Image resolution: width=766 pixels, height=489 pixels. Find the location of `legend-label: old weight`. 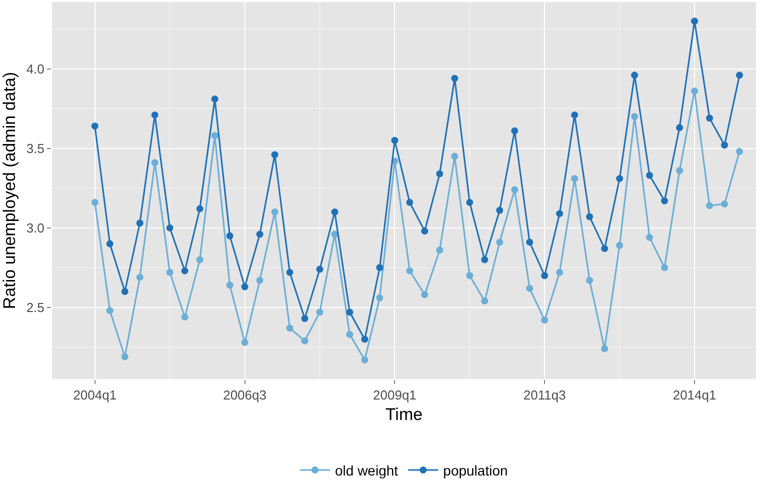

legend-label: old weight is located at coordinates (366, 470).